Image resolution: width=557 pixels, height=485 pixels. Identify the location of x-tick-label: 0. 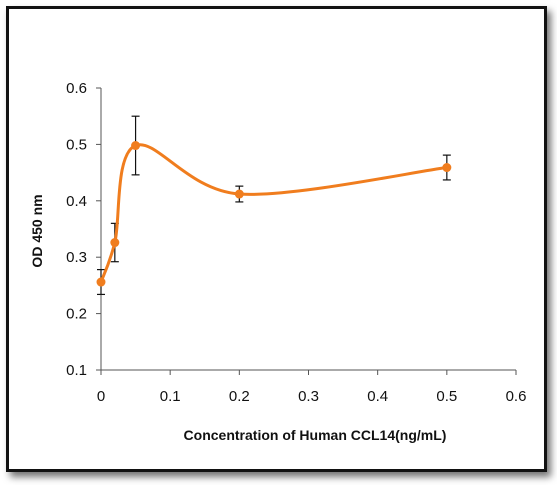
(101, 396).